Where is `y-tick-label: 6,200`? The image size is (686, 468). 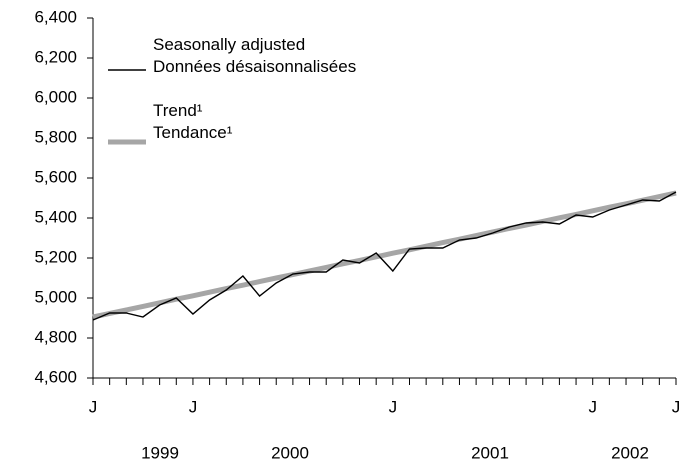
y-tick-label: 6,200 is located at coordinates (55, 56).